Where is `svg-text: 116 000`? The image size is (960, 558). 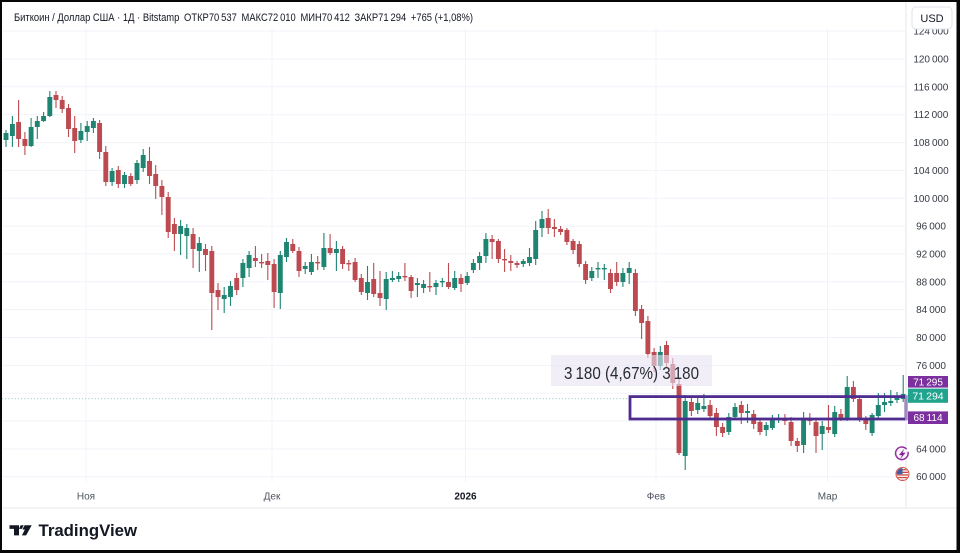 svg-text: 116 000 is located at coordinates (931, 87).